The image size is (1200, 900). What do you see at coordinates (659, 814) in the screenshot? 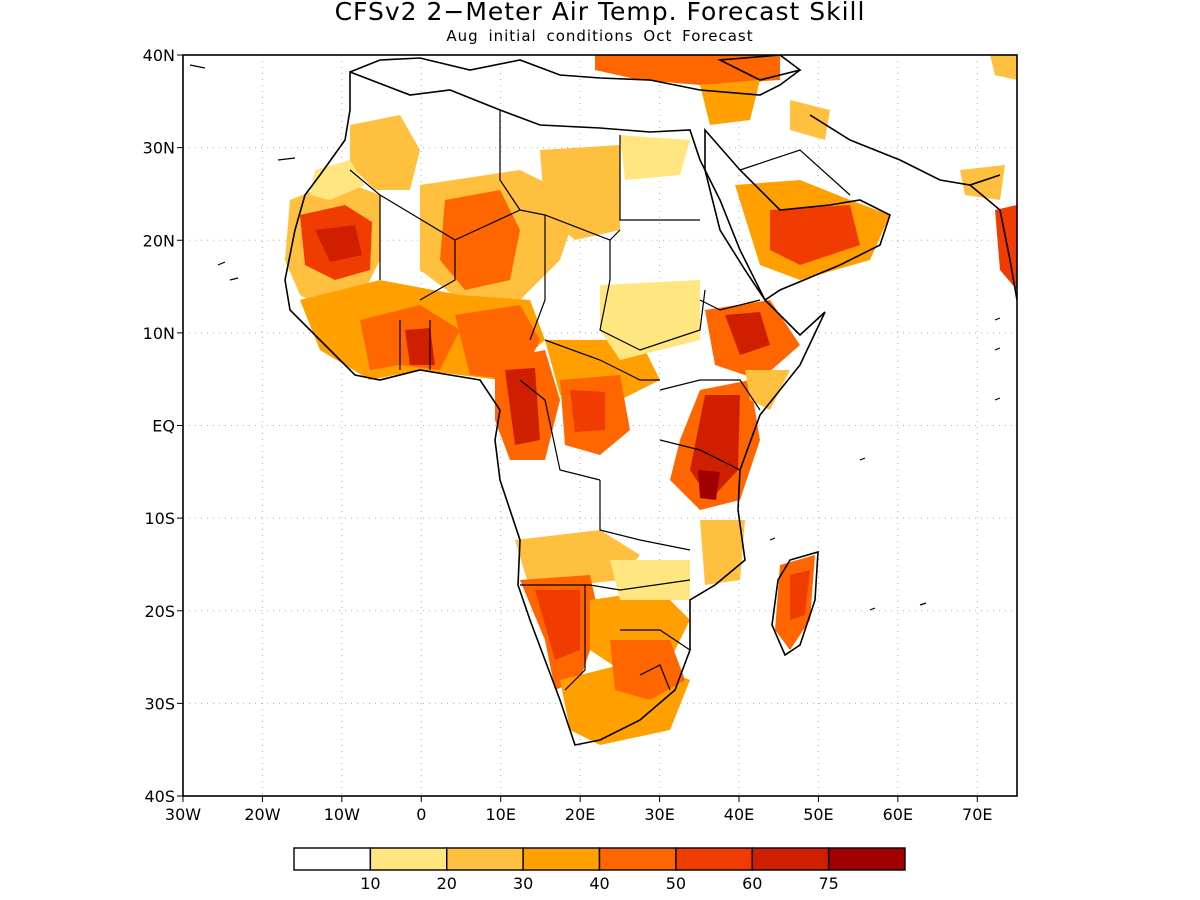
I see `x-tick-label: 30E` at bounding box center [659, 814].